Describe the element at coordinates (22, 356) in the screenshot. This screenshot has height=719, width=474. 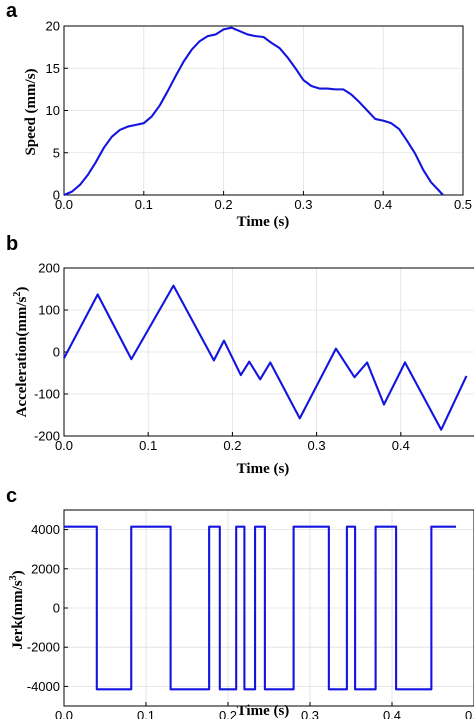
I see `panel-b-y-axis-title-main: Acceleration(mm/s` at that location.